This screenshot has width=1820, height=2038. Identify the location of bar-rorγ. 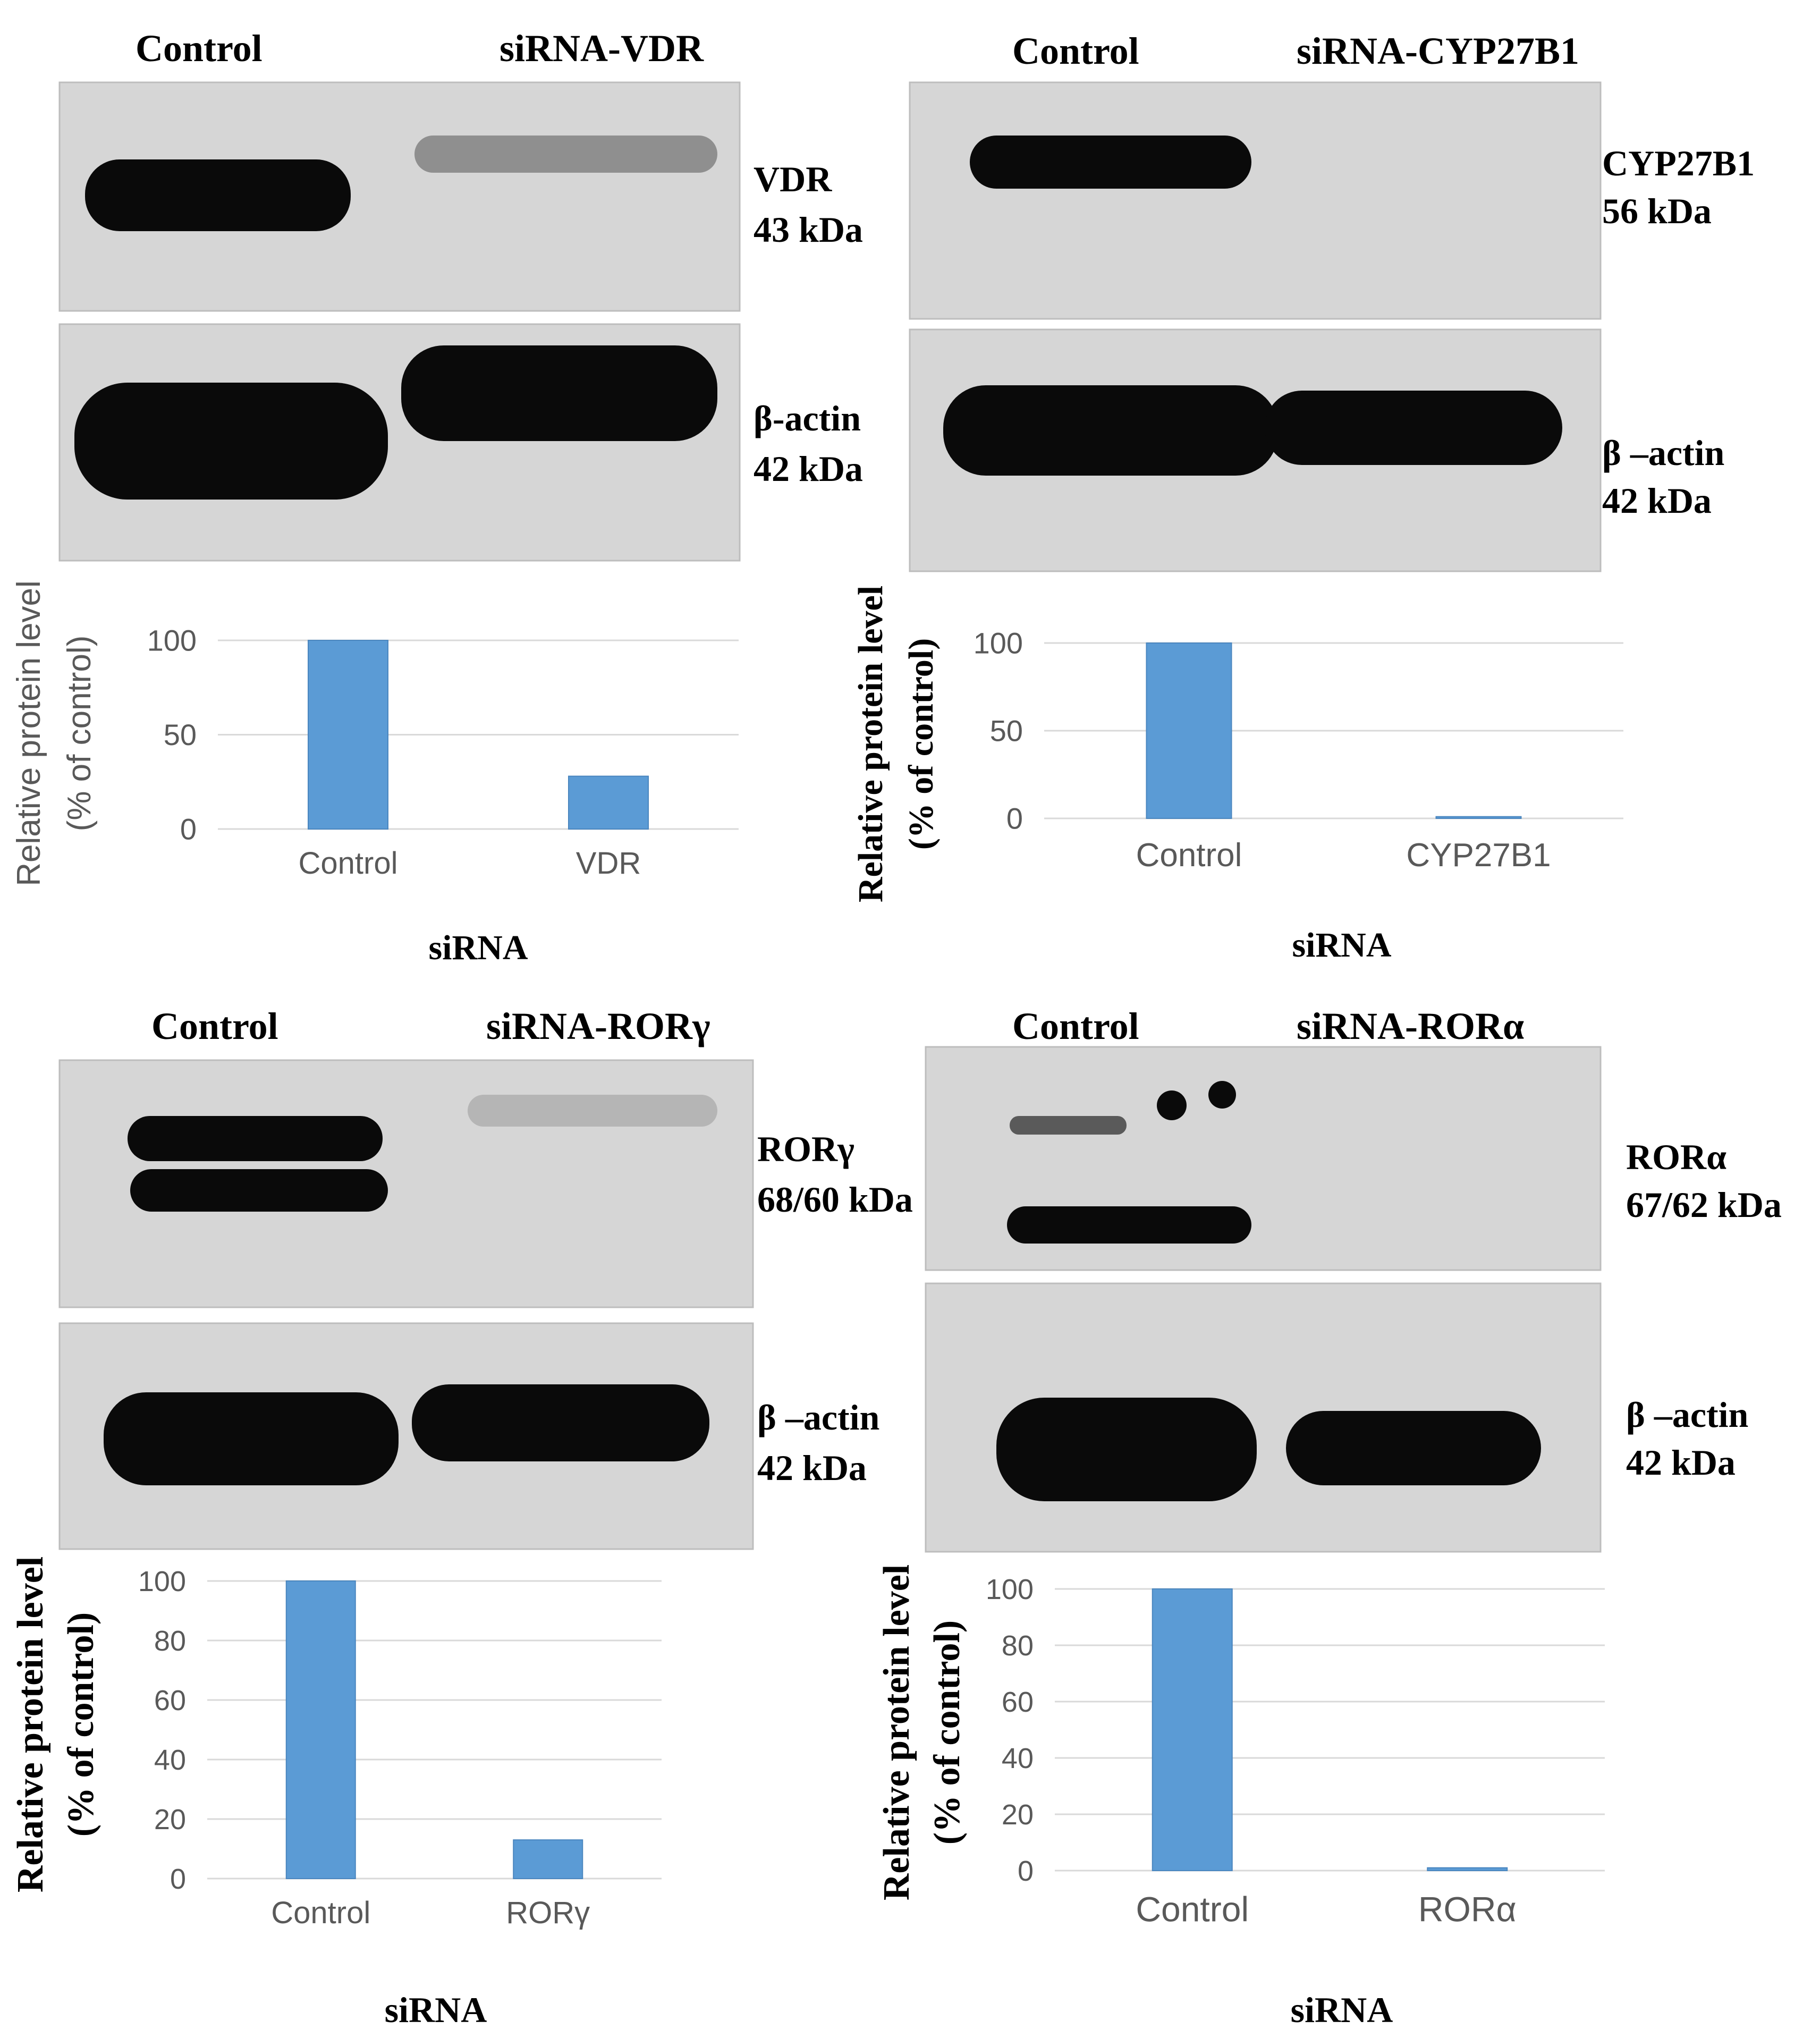
(548, 1859).